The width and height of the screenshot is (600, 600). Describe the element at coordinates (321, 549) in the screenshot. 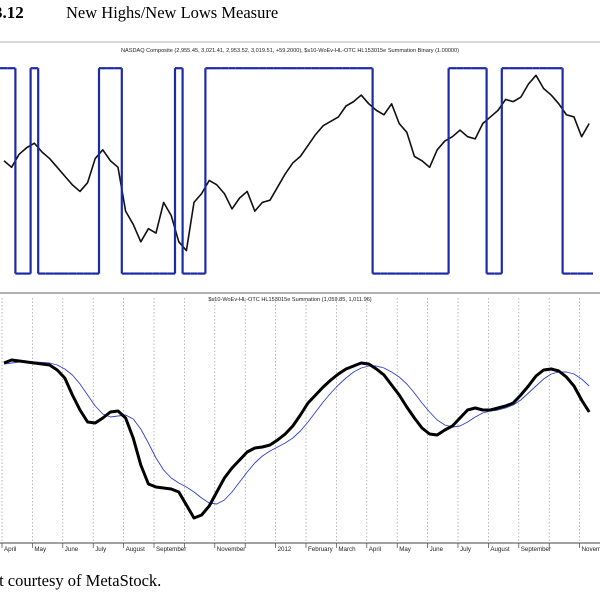

I see `x-tick-label: February` at that location.